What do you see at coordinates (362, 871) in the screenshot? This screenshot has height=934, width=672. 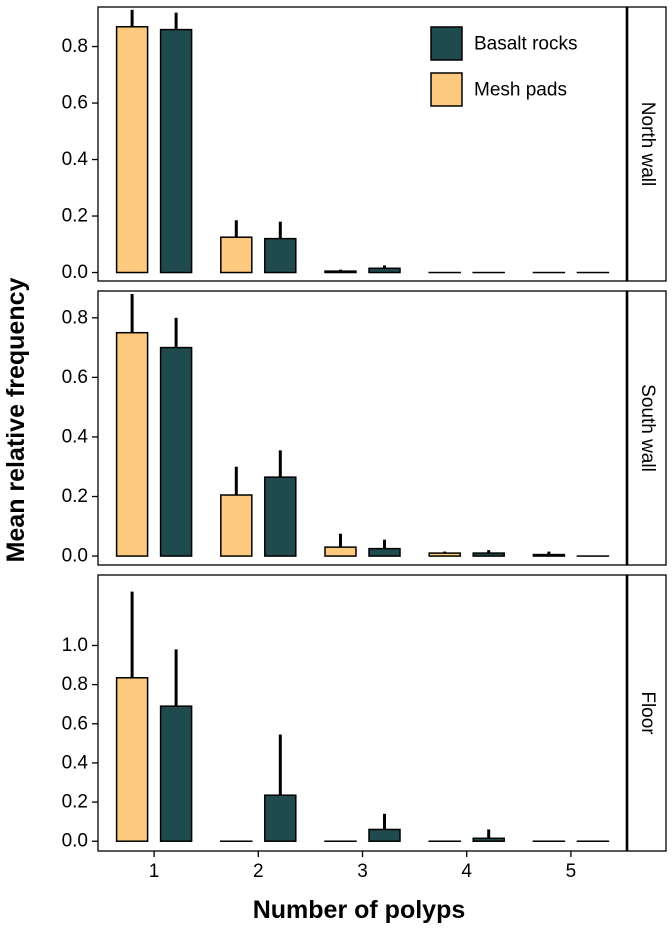 I see `x-tick-label: 3` at bounding box center [362, 871].